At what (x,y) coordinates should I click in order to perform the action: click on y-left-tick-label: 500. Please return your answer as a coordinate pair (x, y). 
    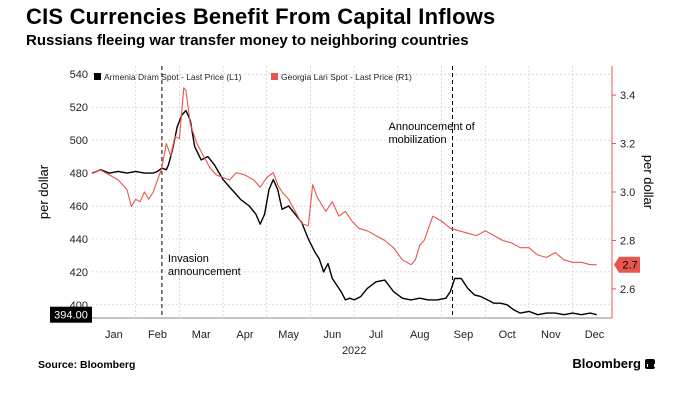
    Looking at the image, I should click on (79, 141).